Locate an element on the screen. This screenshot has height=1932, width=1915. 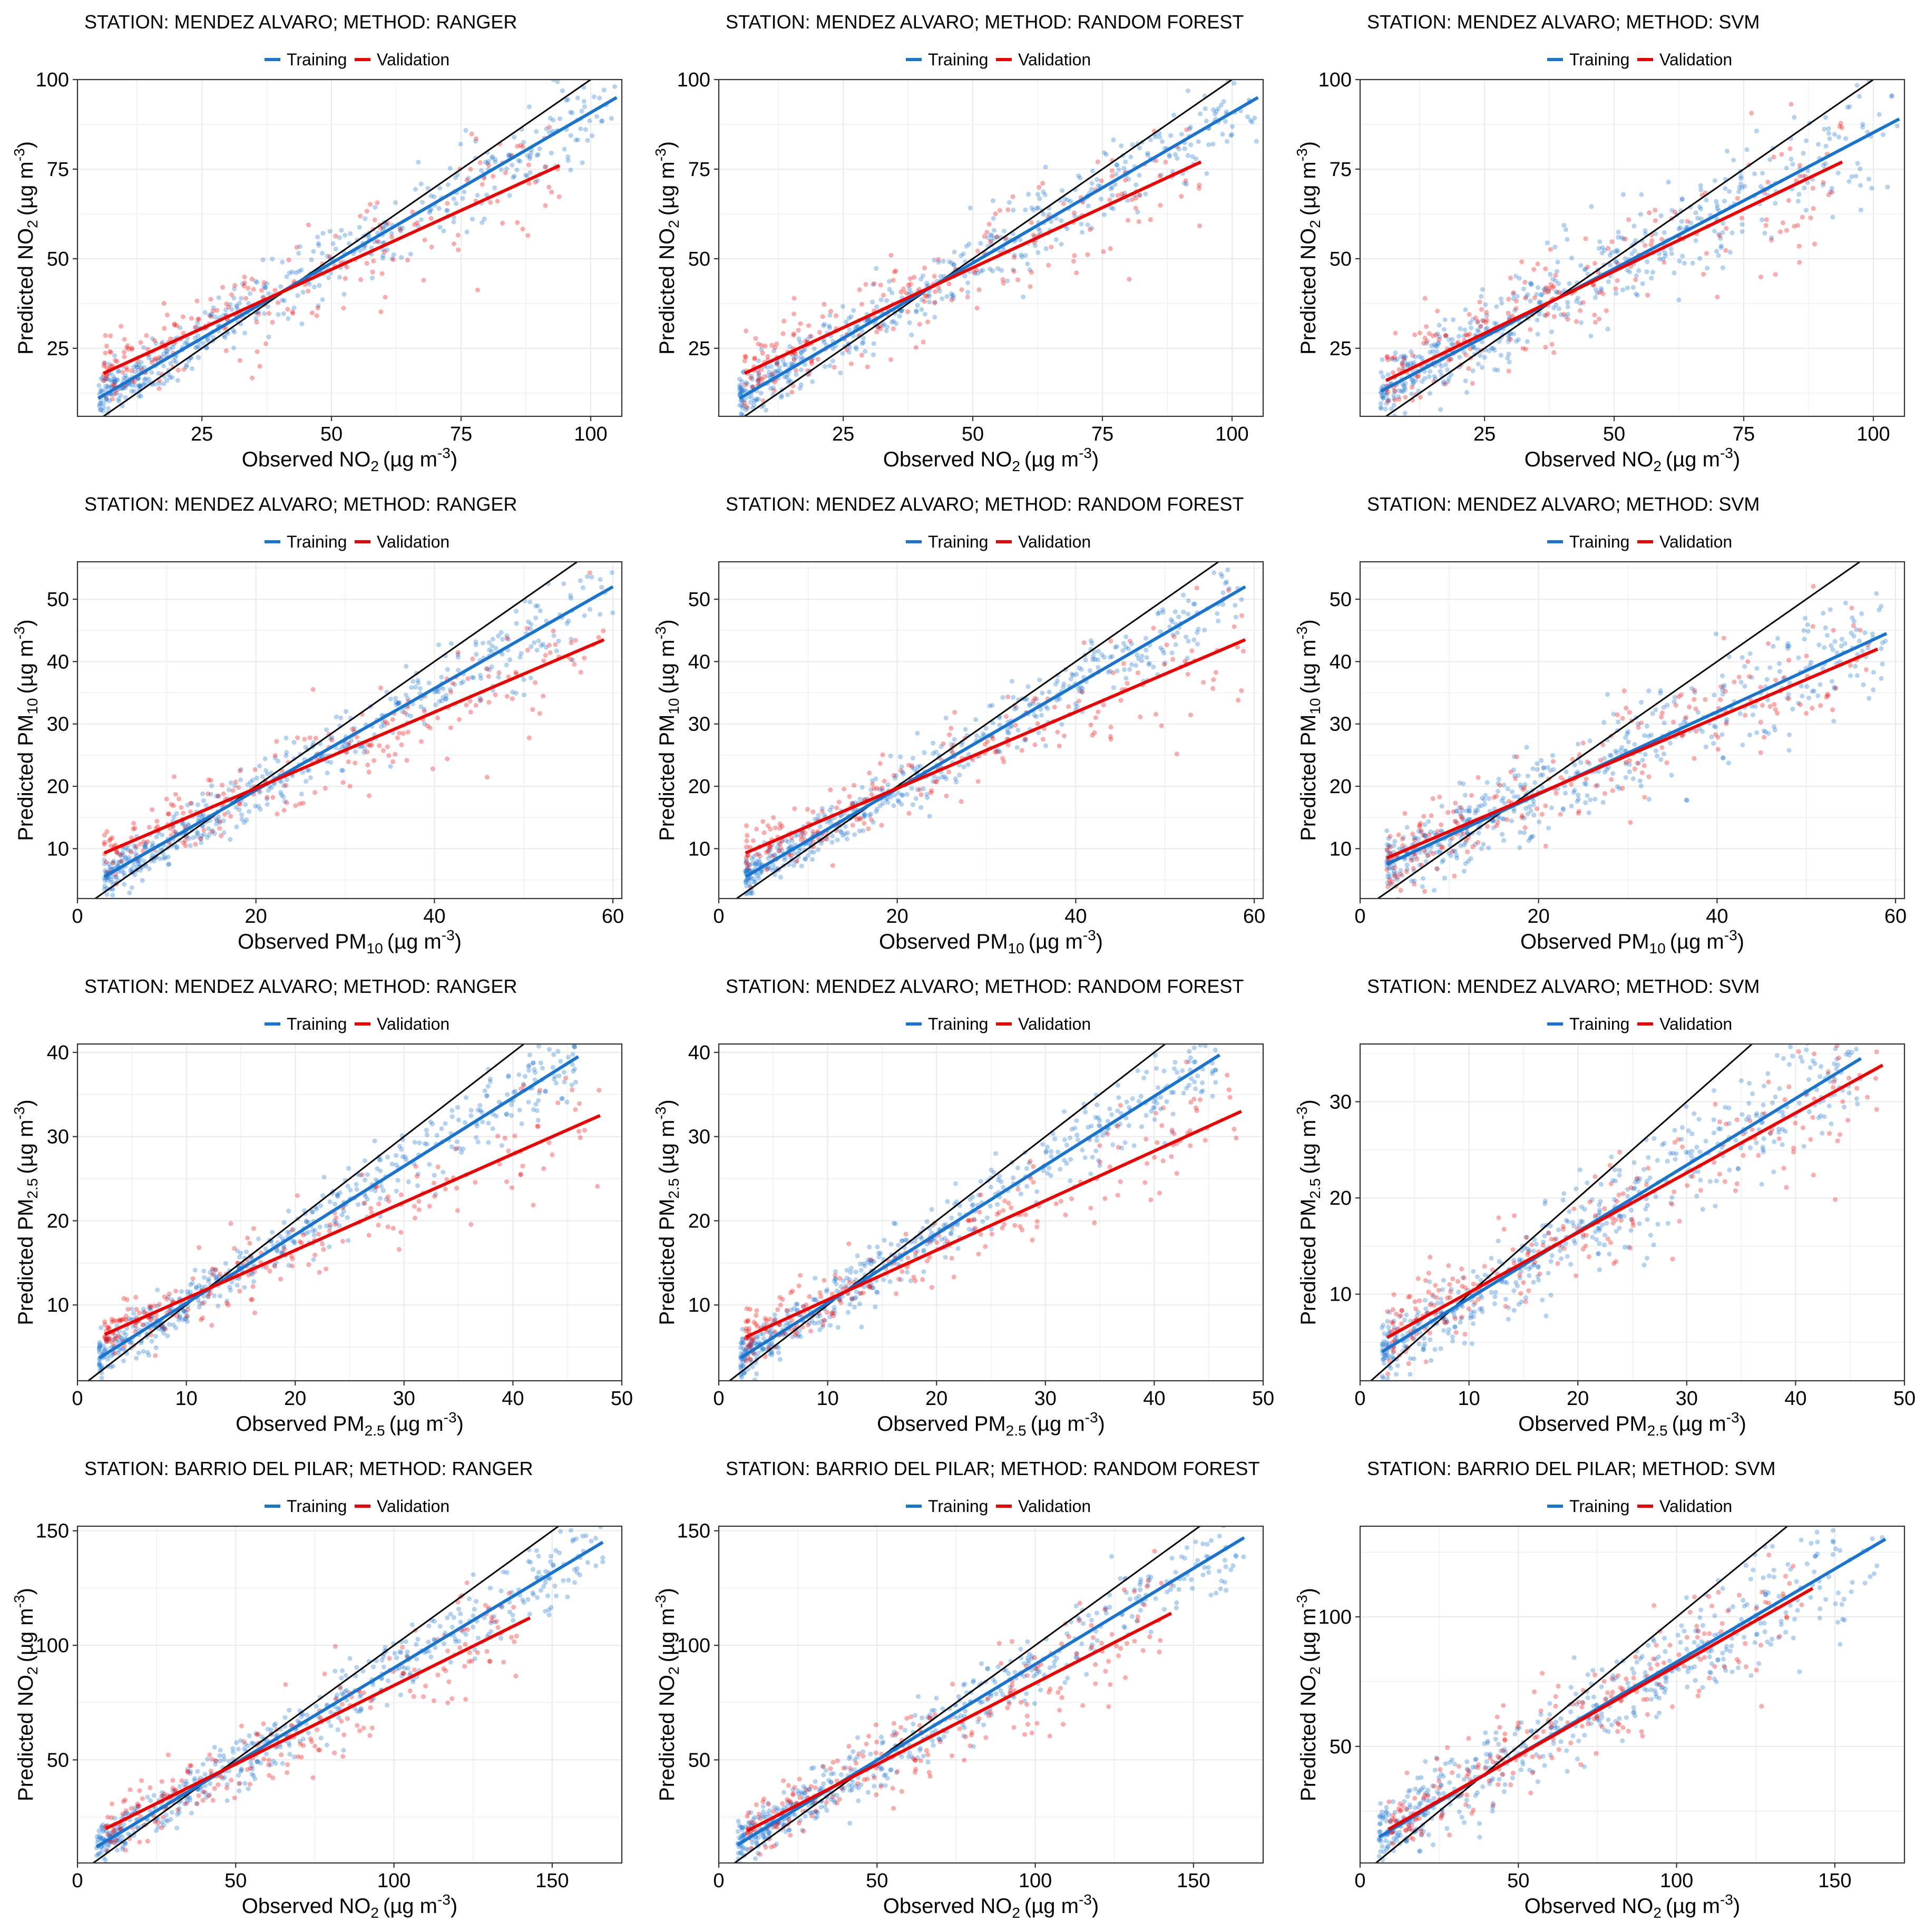
x-tick-label: 40 is located at coordinates (434, 916).